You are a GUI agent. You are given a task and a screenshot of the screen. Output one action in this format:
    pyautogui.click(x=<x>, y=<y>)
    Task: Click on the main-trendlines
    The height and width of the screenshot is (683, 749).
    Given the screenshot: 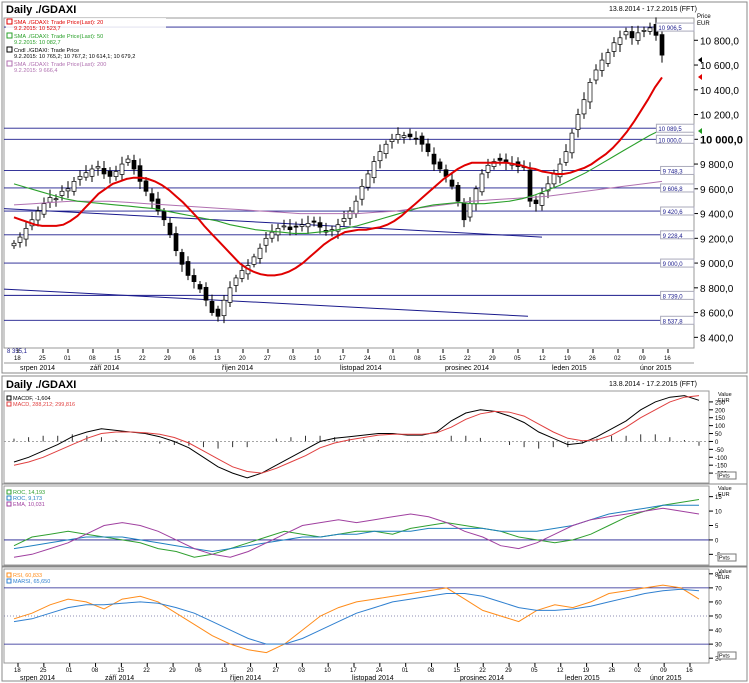 What is the action you would take?
    pyautogui.click(x=273, y=262)
    